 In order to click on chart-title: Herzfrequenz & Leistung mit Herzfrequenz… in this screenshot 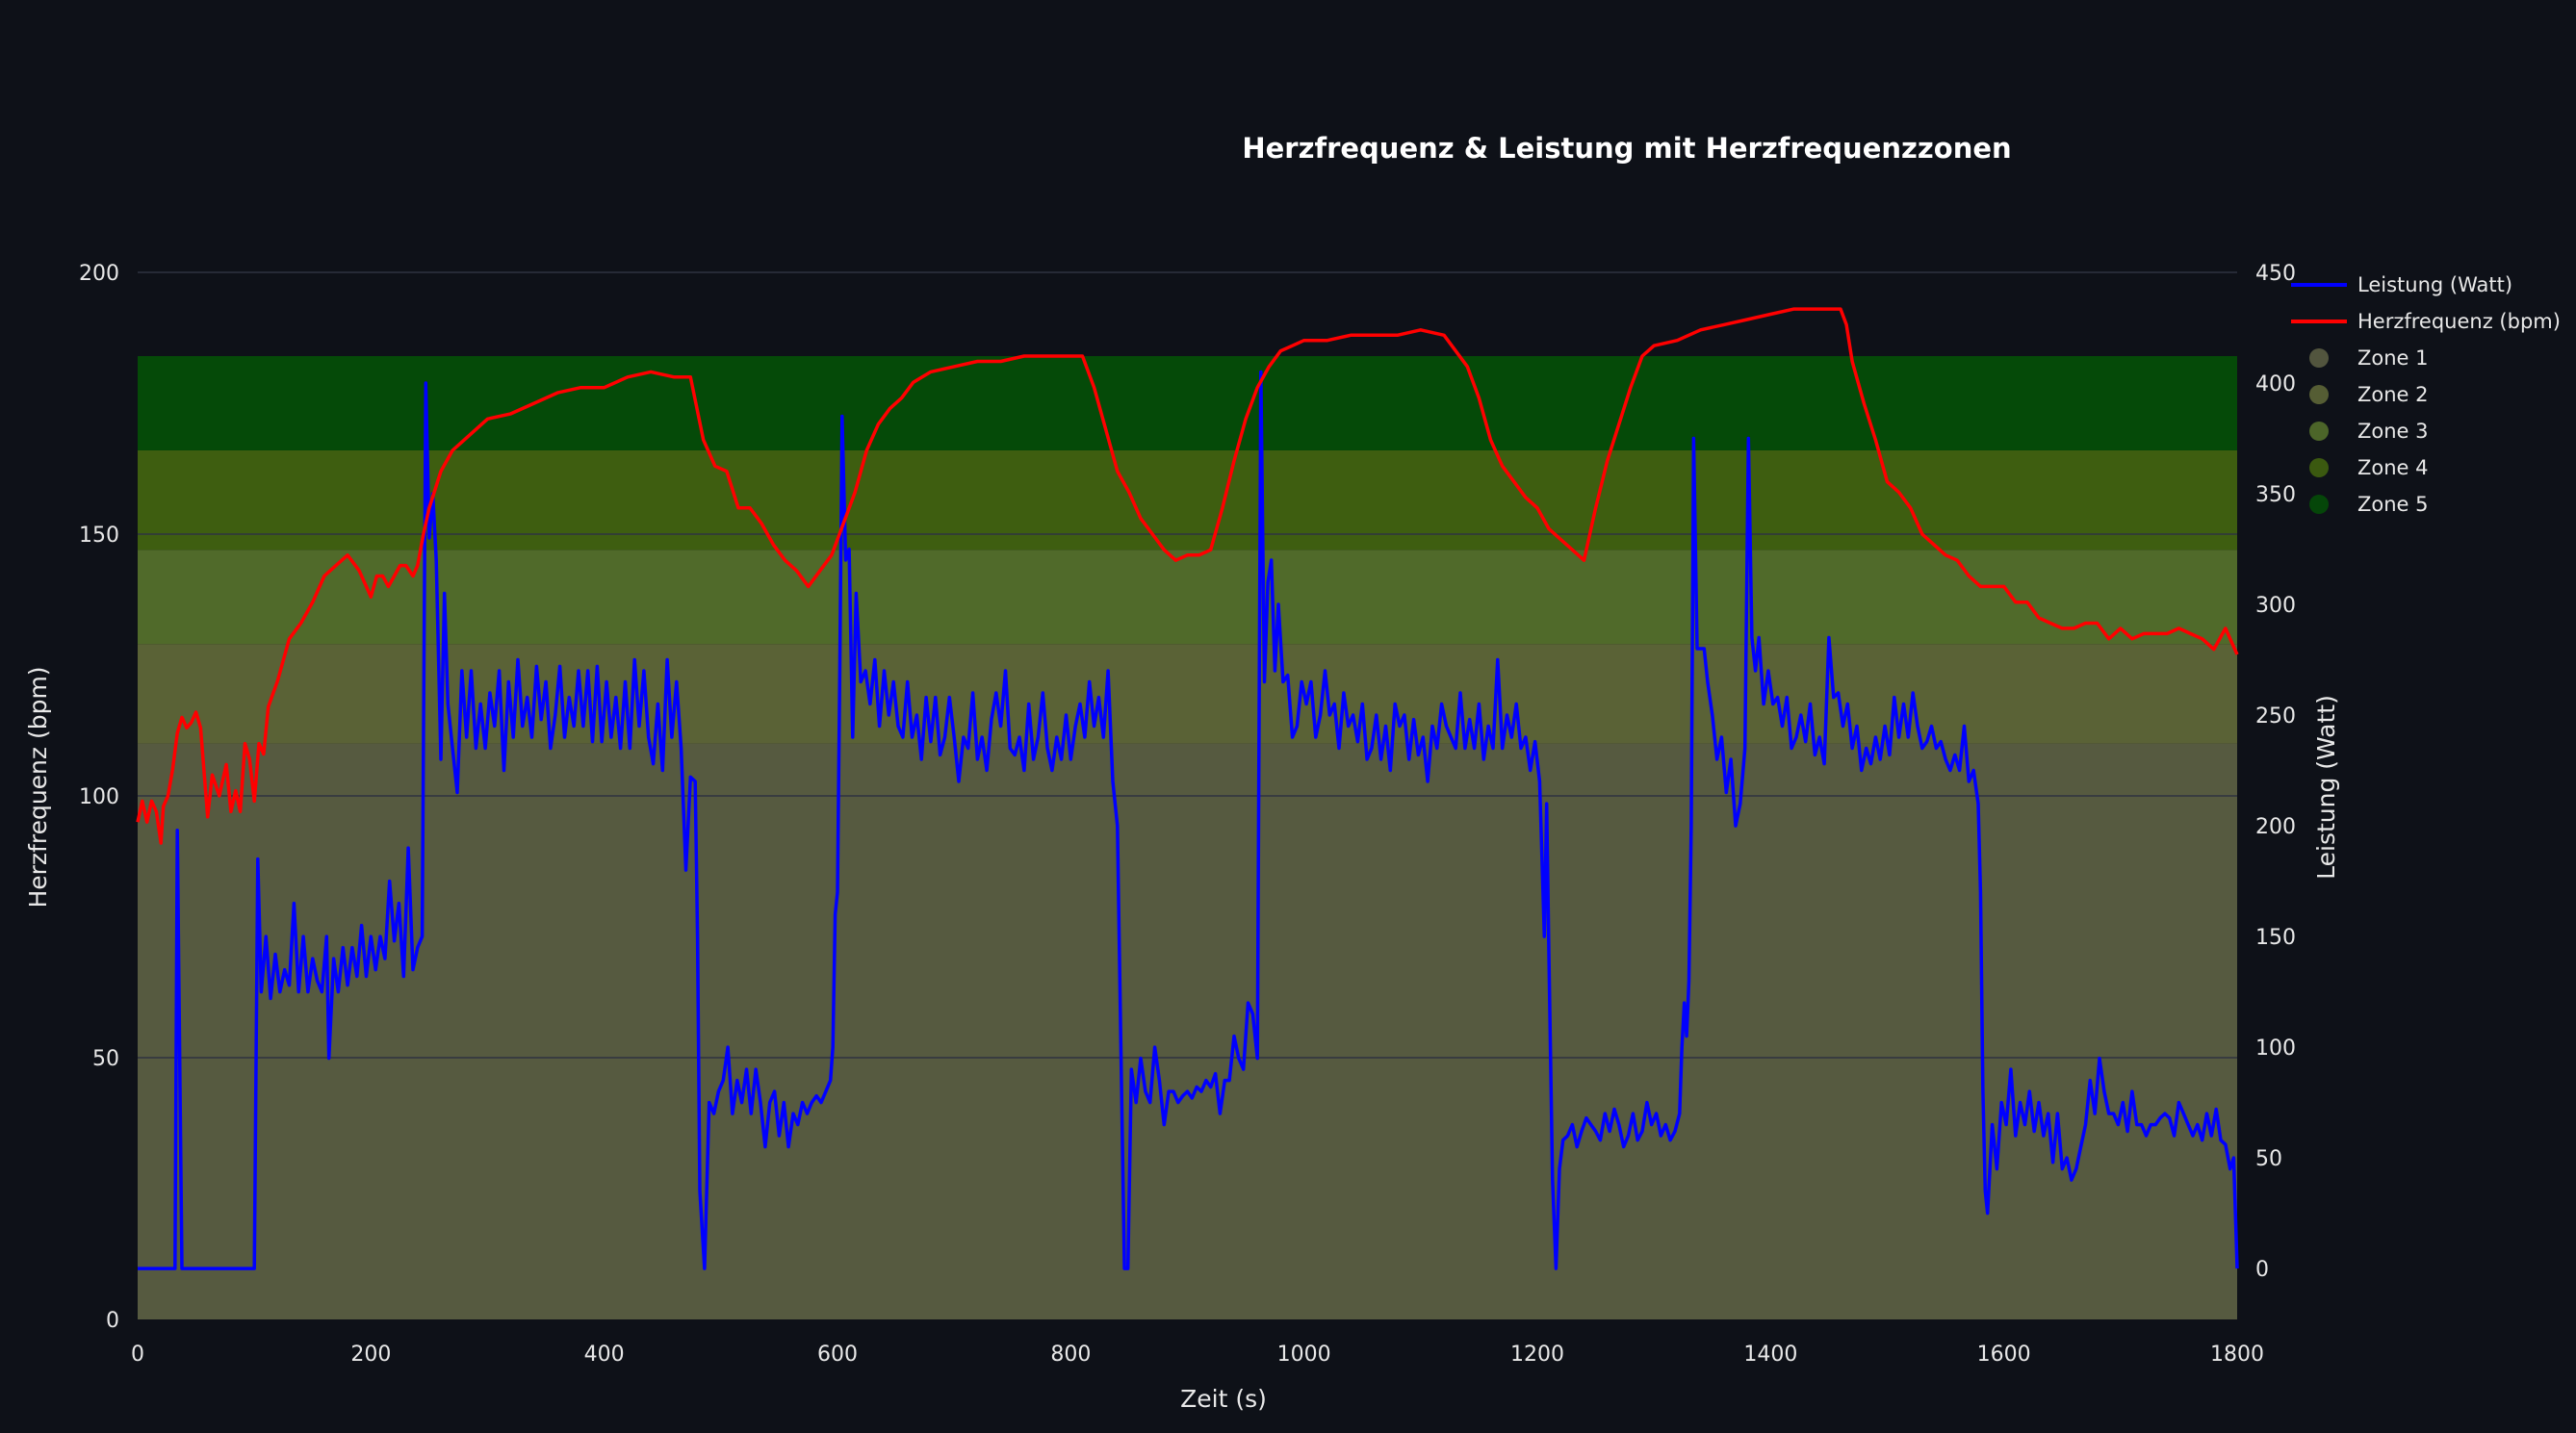, I will do `click(1626, 148)`.